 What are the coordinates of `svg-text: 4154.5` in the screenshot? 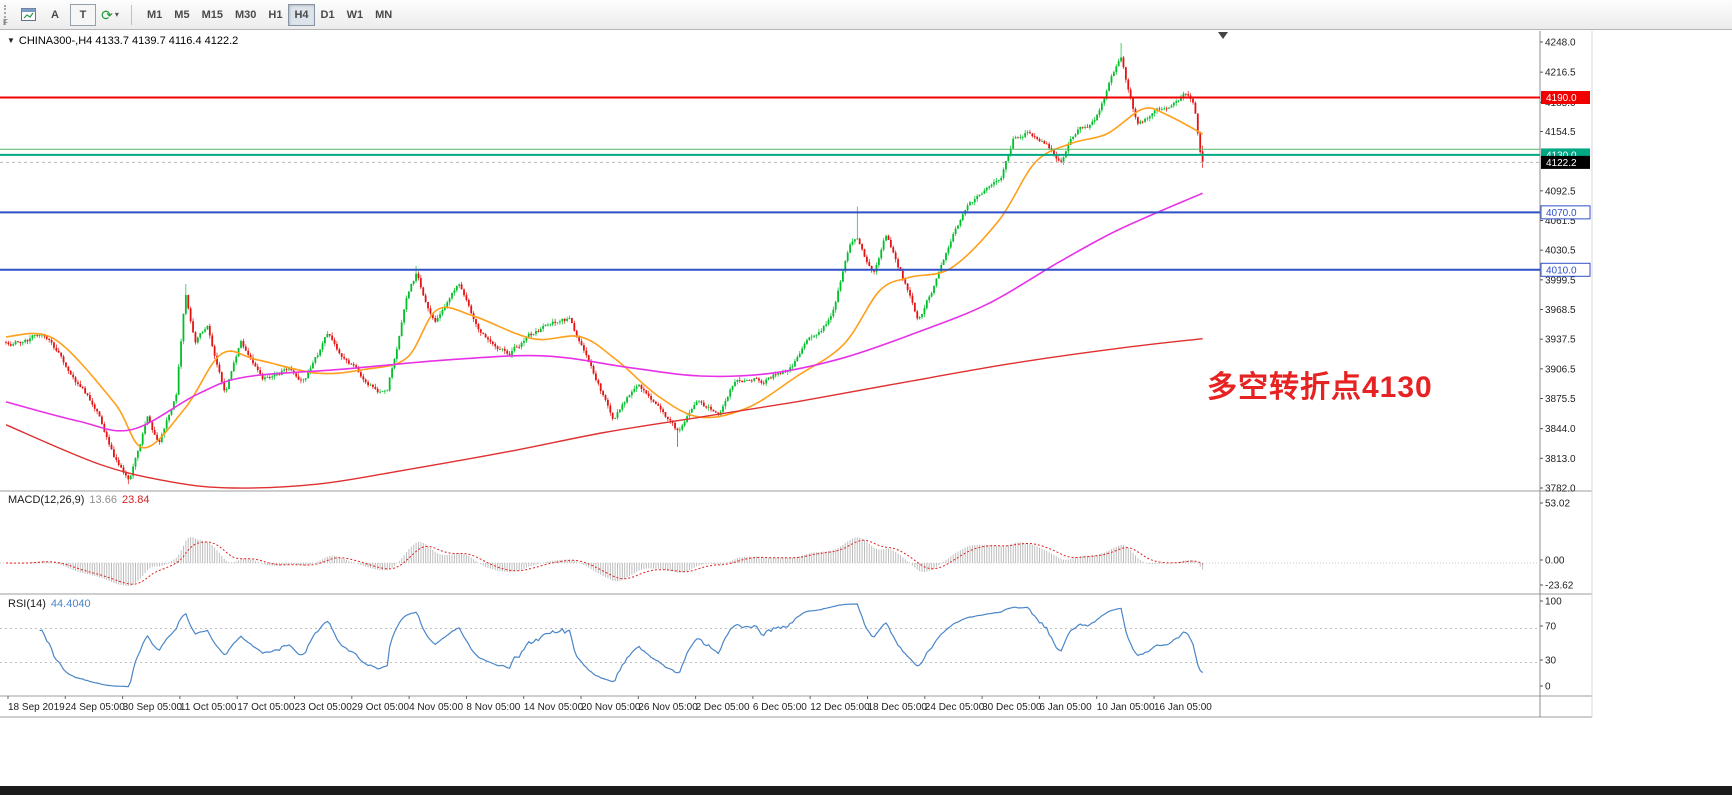 It's located at (1560, 132).